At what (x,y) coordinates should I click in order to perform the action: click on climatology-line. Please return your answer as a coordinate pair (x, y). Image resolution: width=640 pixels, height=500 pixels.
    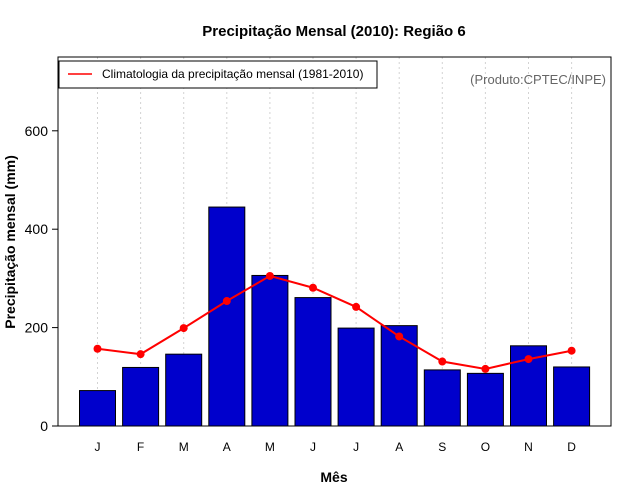
    Looking at the image, I should click on (334, 322).